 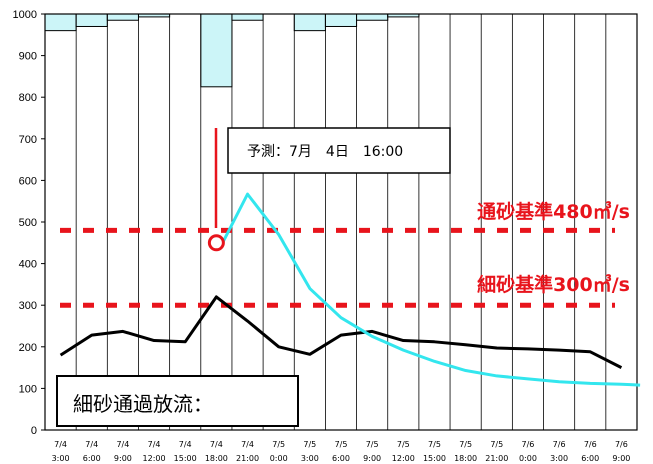 What do you see at coordinates (34, 431) in the screenshot?
I see `y-tick-label: 0` at bounding box center [34, 431].